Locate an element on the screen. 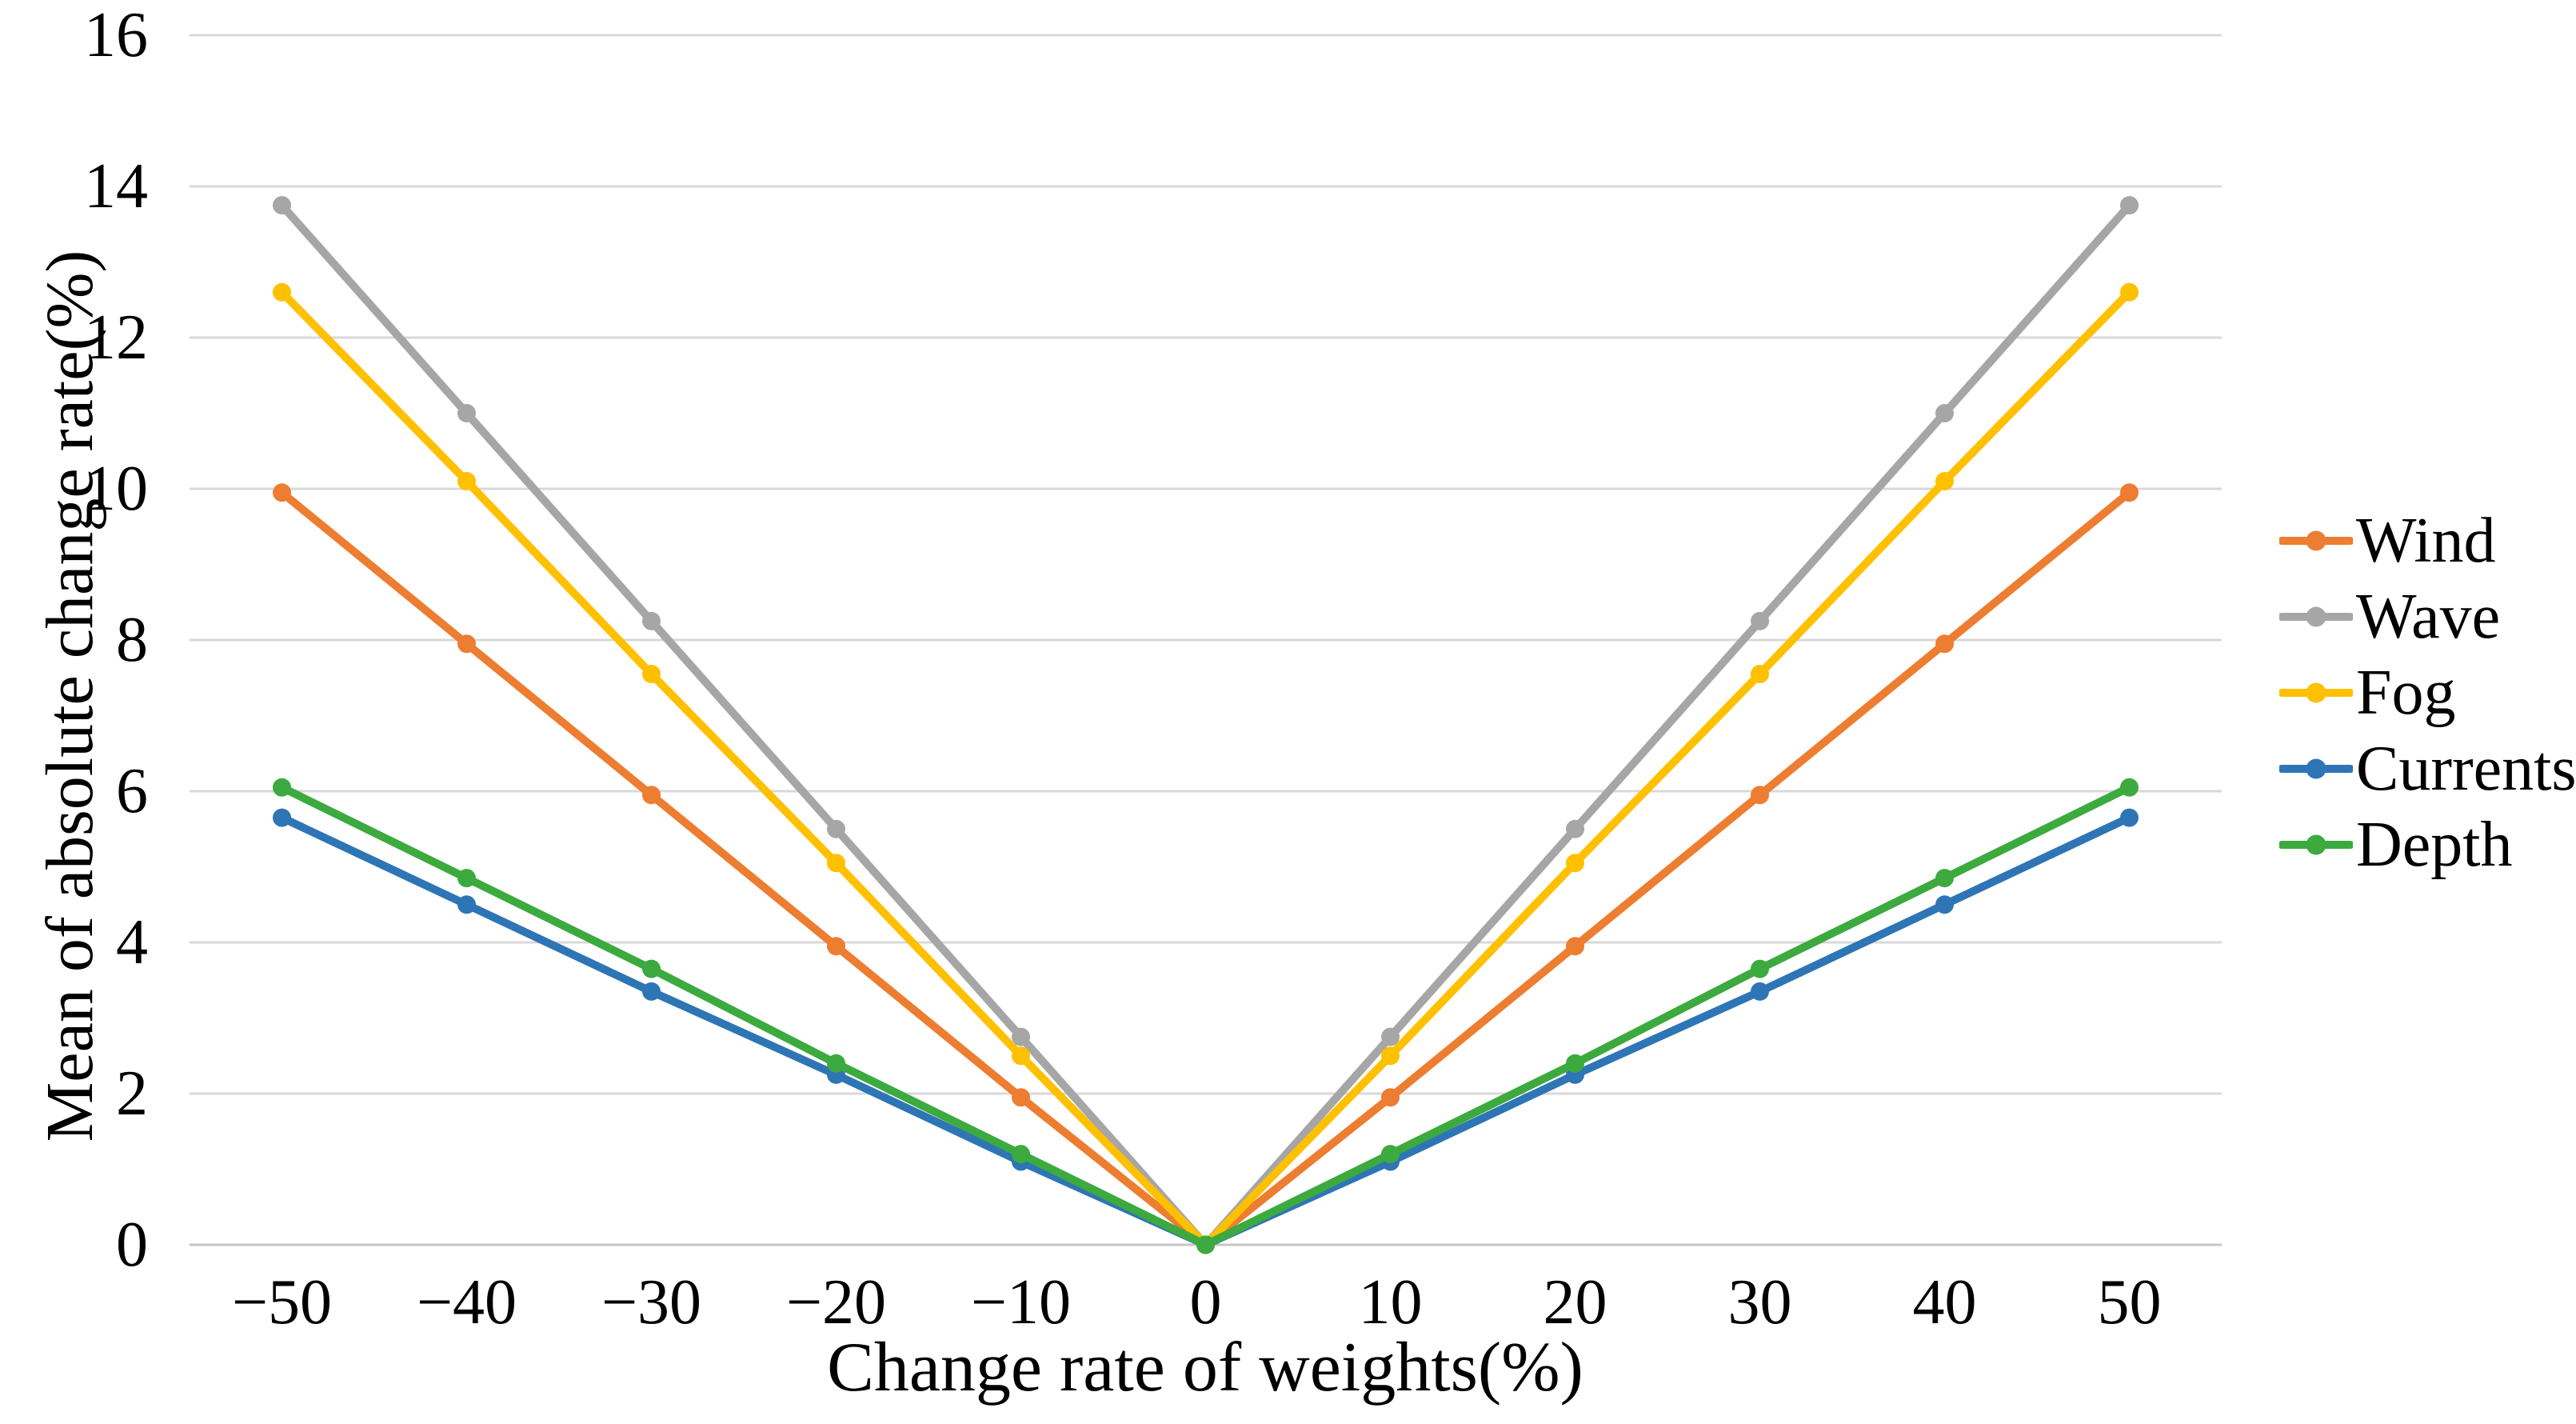 The image size is (2576, 1424). x-axis-label--40: −40 is located at coordinates (467, 1302).